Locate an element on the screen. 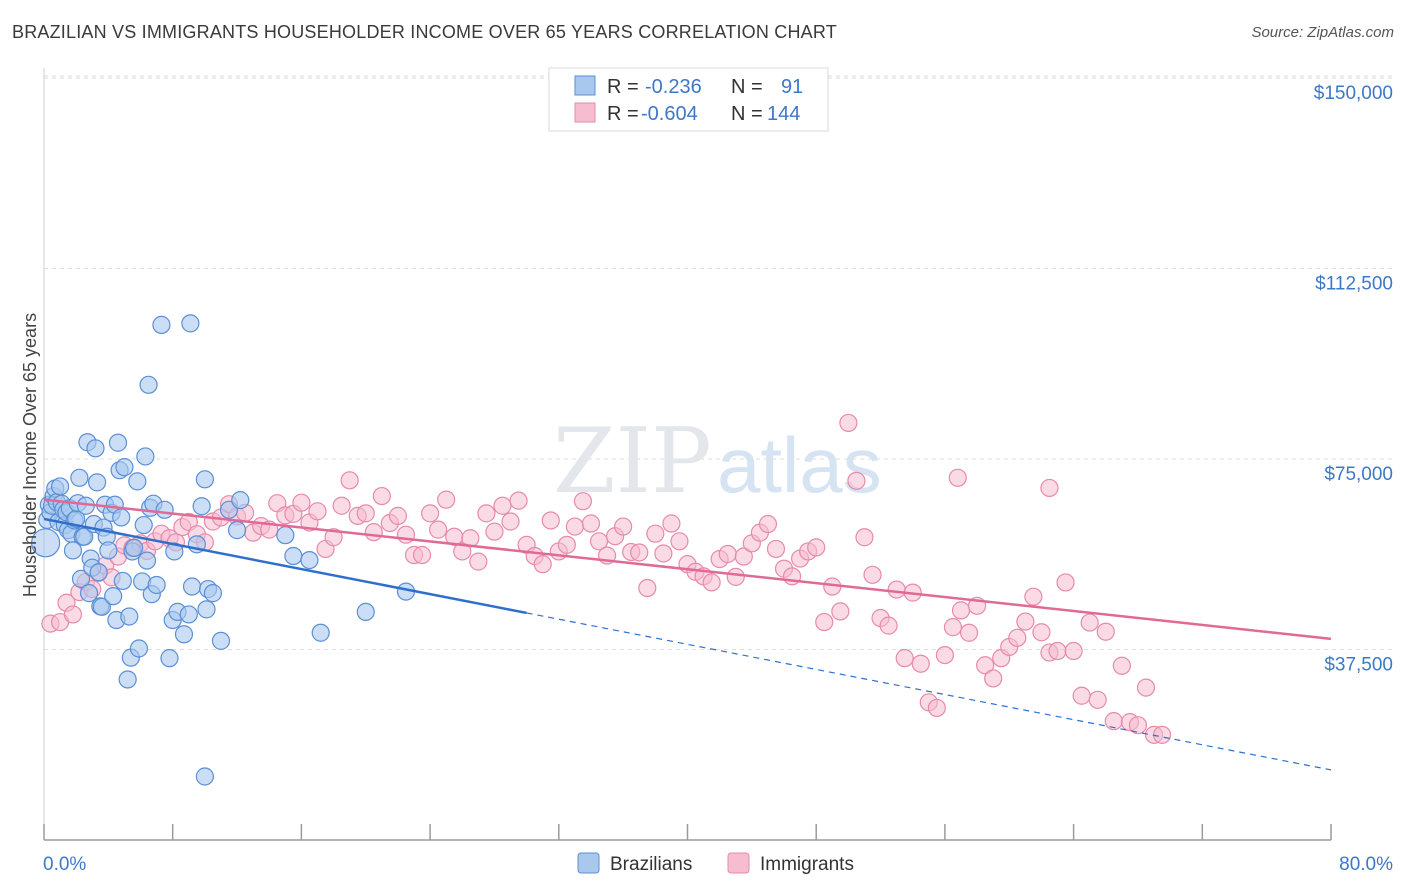  watermark: ZIP atlas is located at coordinates (717, 461).